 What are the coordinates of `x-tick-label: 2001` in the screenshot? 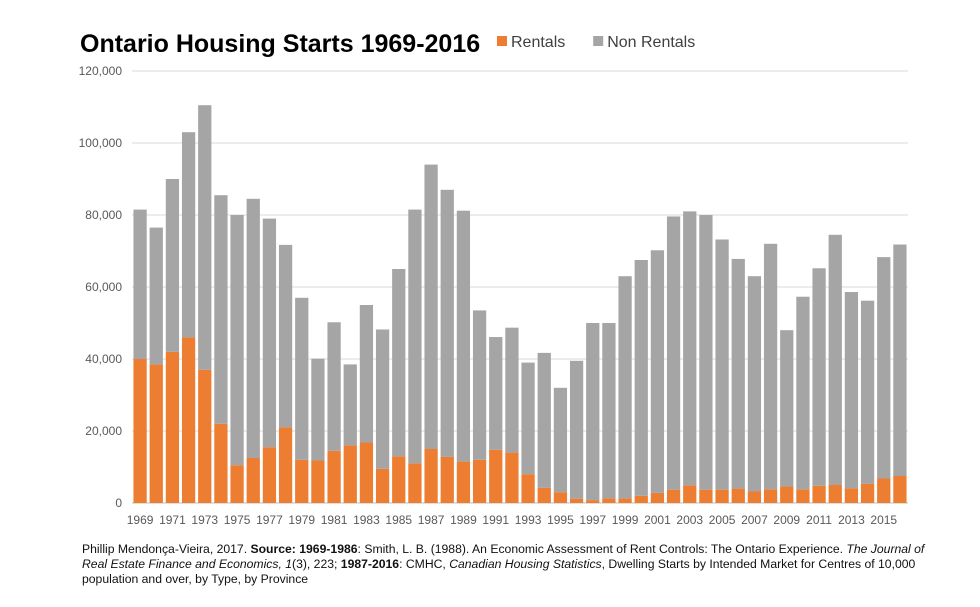 It's located at (657, 520).